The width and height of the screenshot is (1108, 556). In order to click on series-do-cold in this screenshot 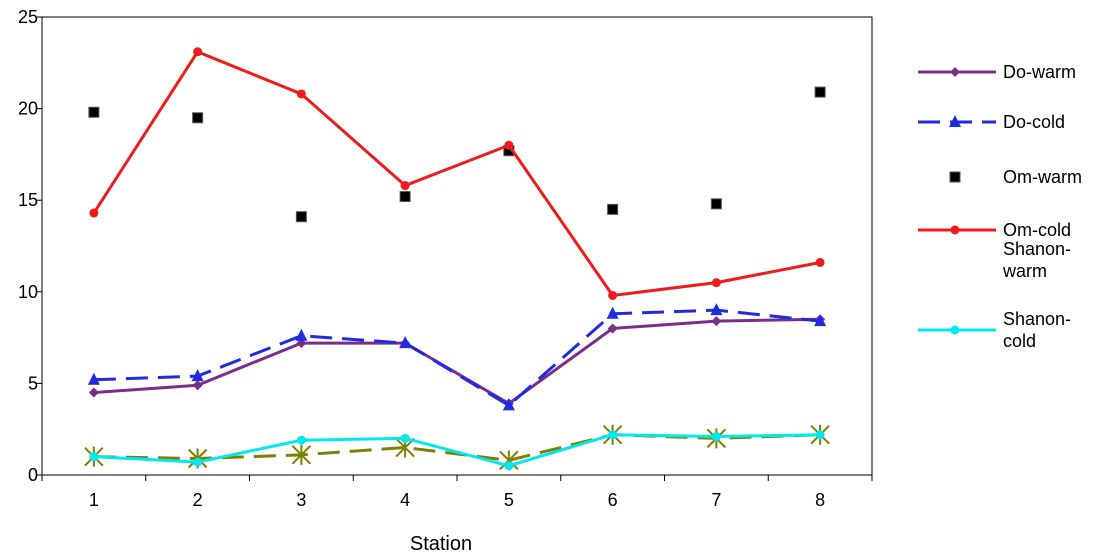, I will do `click(457, 357)`.